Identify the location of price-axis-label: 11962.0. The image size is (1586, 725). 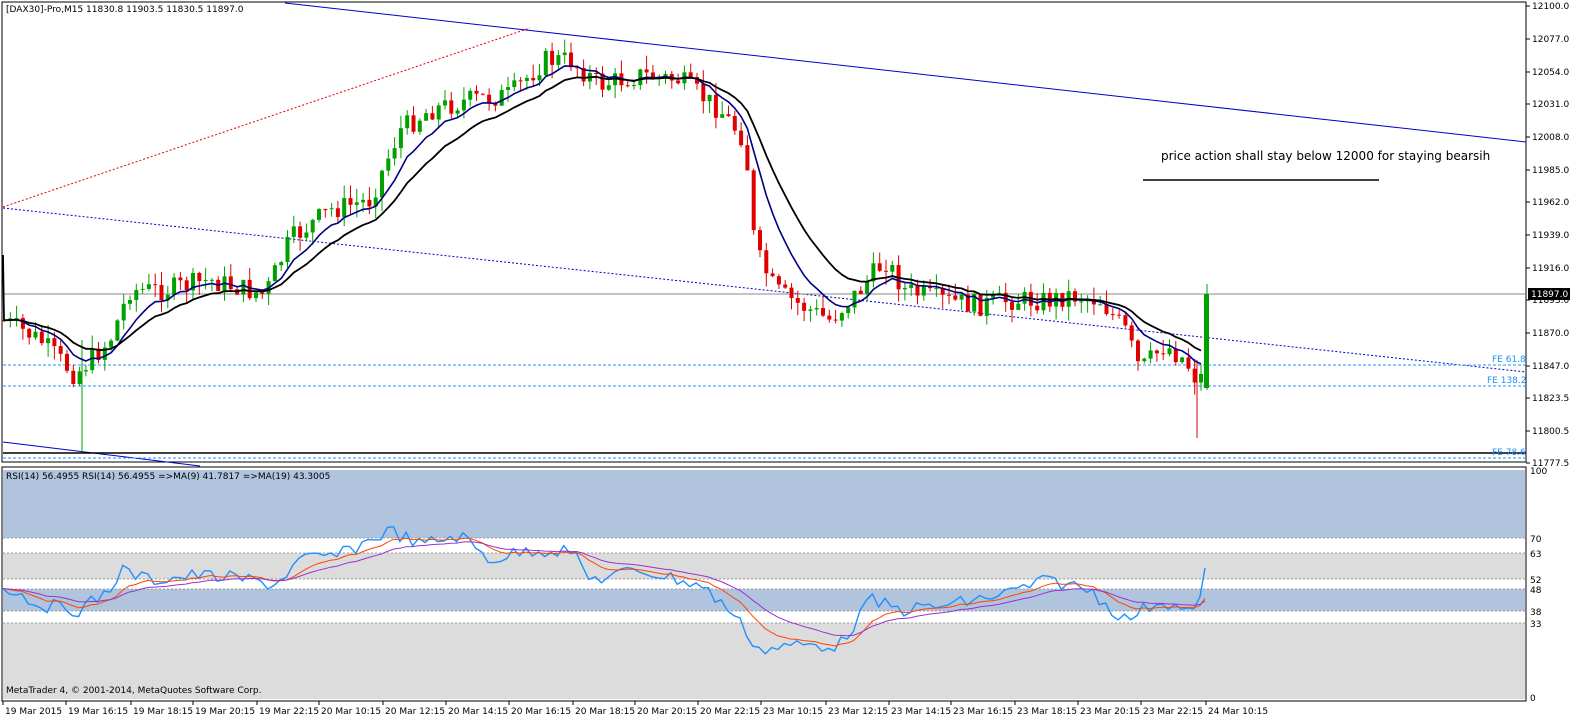
(1550, 203).